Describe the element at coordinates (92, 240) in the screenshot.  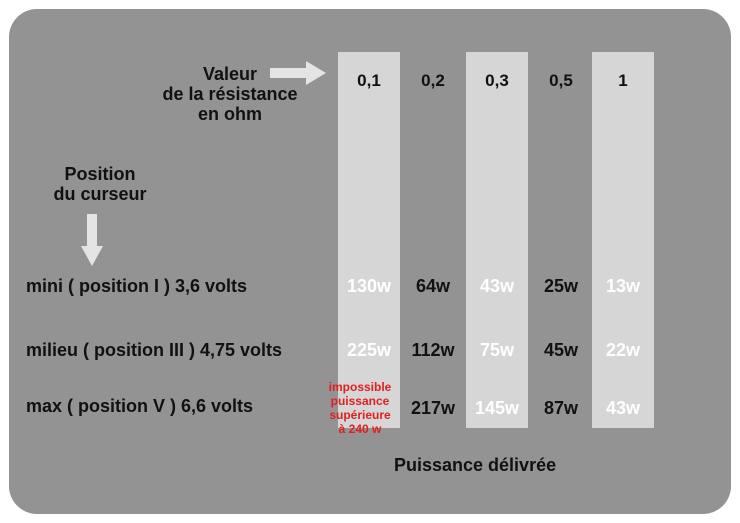
I see `arrow-down-icon` at that location.